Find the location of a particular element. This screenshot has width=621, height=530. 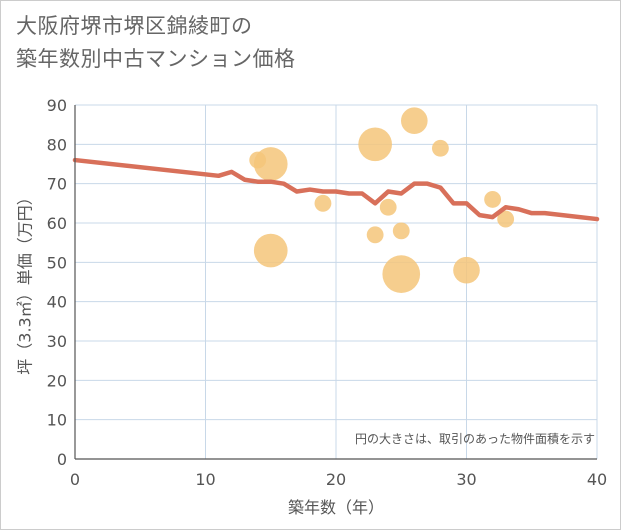

y-tick-label: 0 is located at coordinates (62, 459).